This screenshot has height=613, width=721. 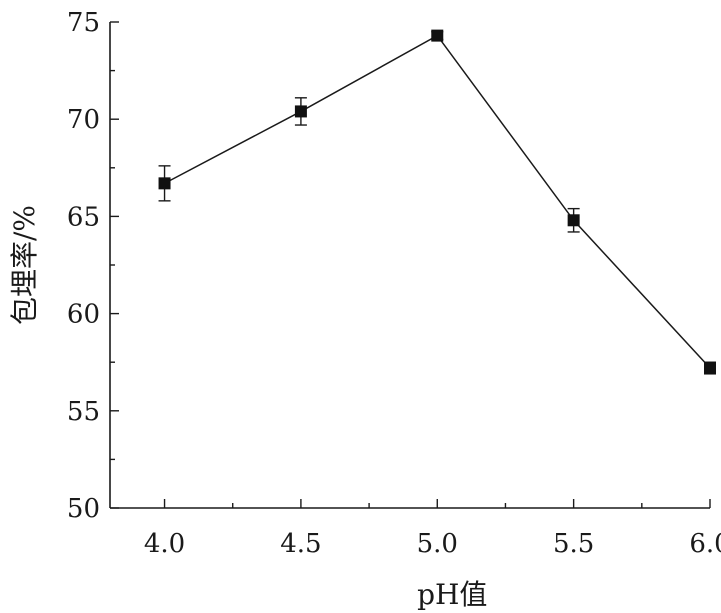 I want to click on y-tick-label: 65, so click(x=83, y=217).